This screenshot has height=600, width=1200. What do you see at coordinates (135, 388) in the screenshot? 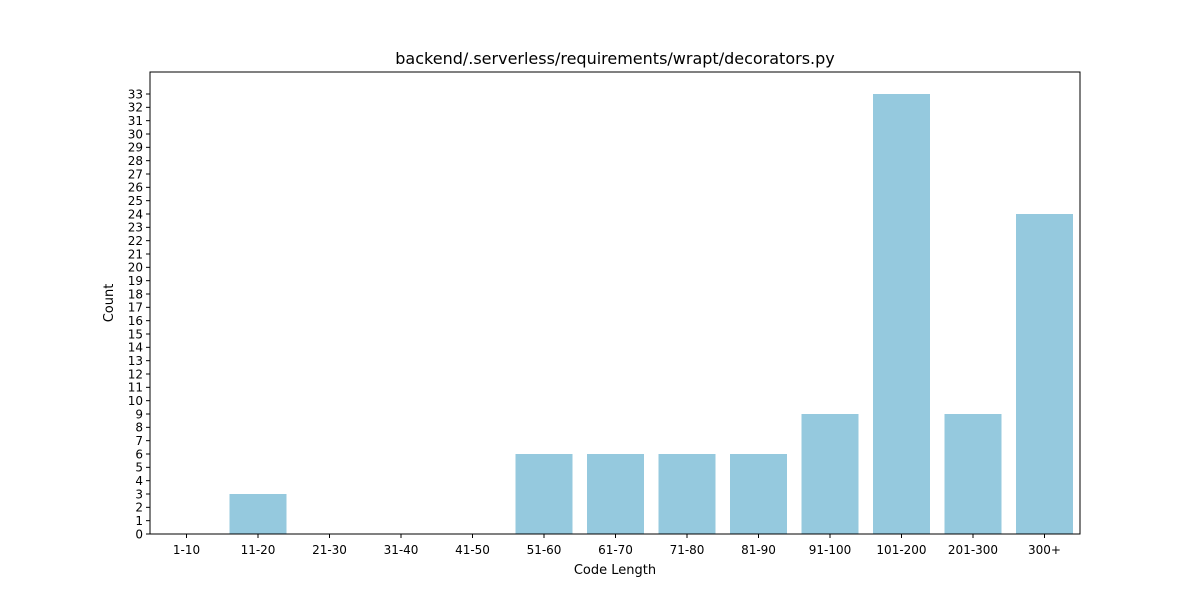
I see `y-tick-label: 11` at bounding box center [135, 388].